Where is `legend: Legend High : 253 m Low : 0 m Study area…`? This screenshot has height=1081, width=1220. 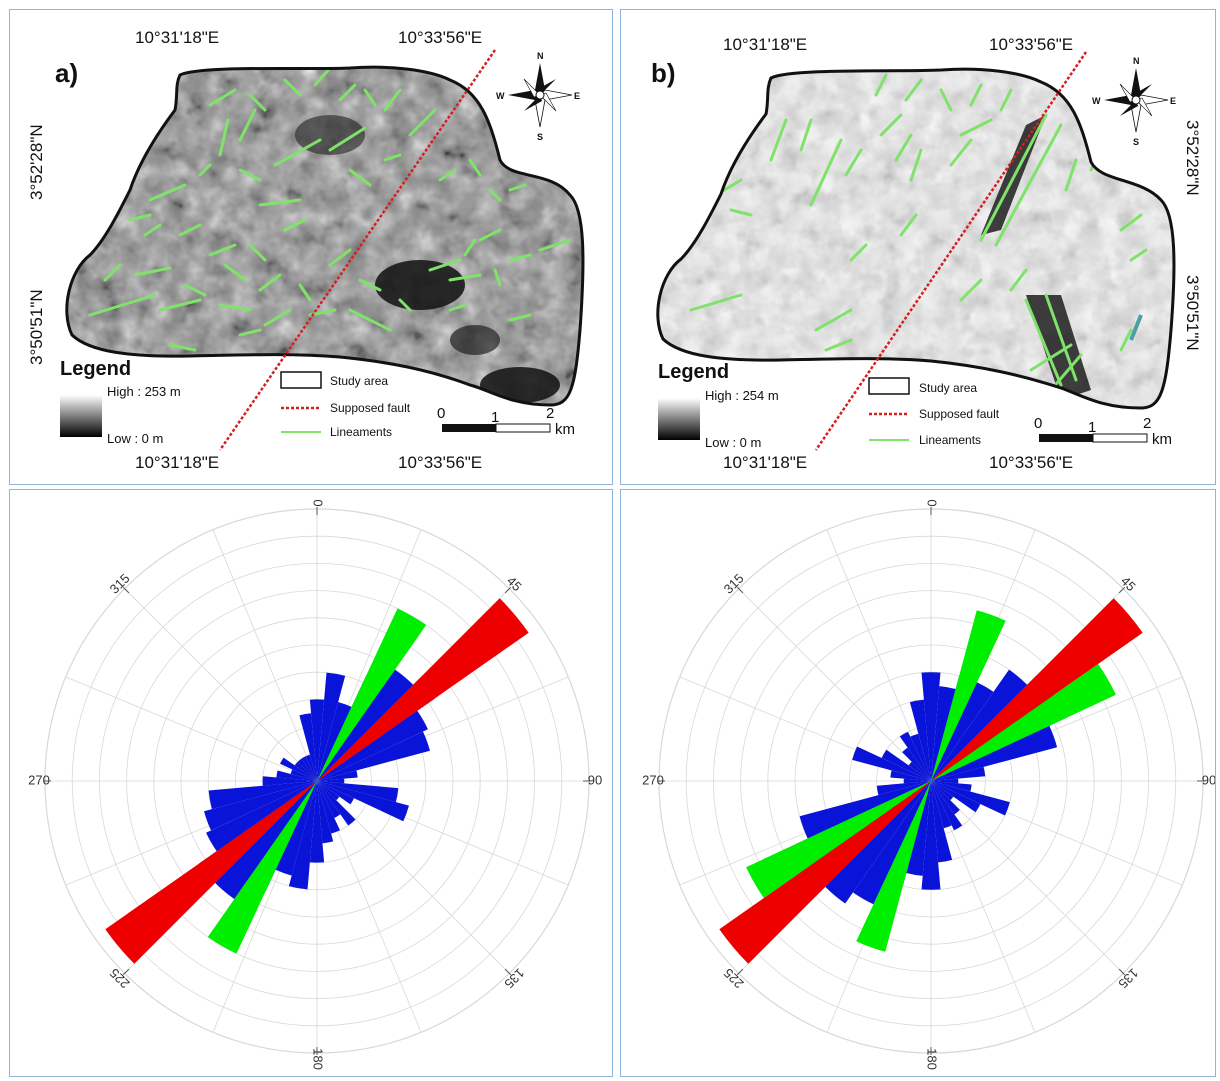
legend: Legend High : 253 m Low : 0 m Study area… is located at coordinates (235, 402).